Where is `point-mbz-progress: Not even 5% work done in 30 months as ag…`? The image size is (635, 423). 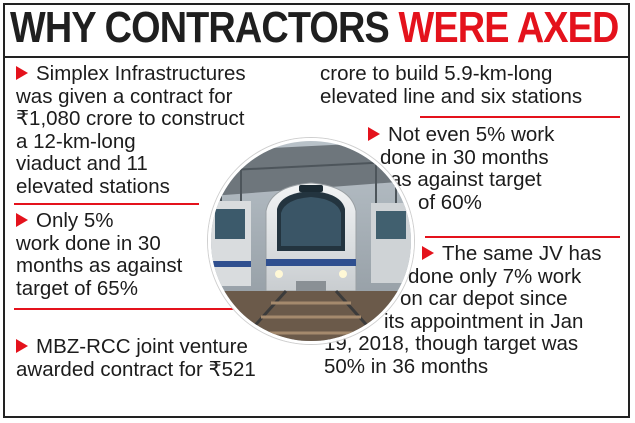 point-mbz-progress: Not even 5% work done in 30 months as ag… is located at coordinates (461, 168).